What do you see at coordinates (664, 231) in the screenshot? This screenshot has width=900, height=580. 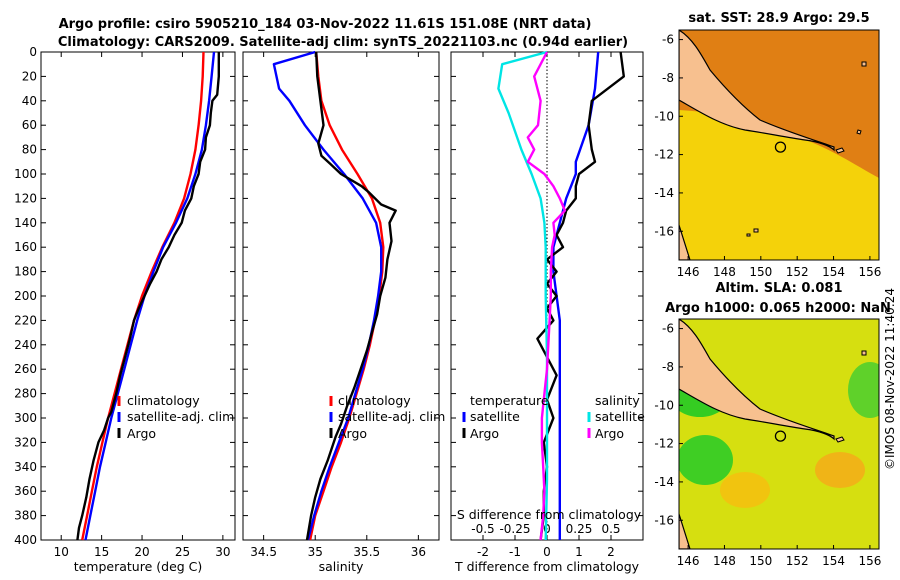 I see `map-lat-tick-label: -16` at bounding box center [664, 231].